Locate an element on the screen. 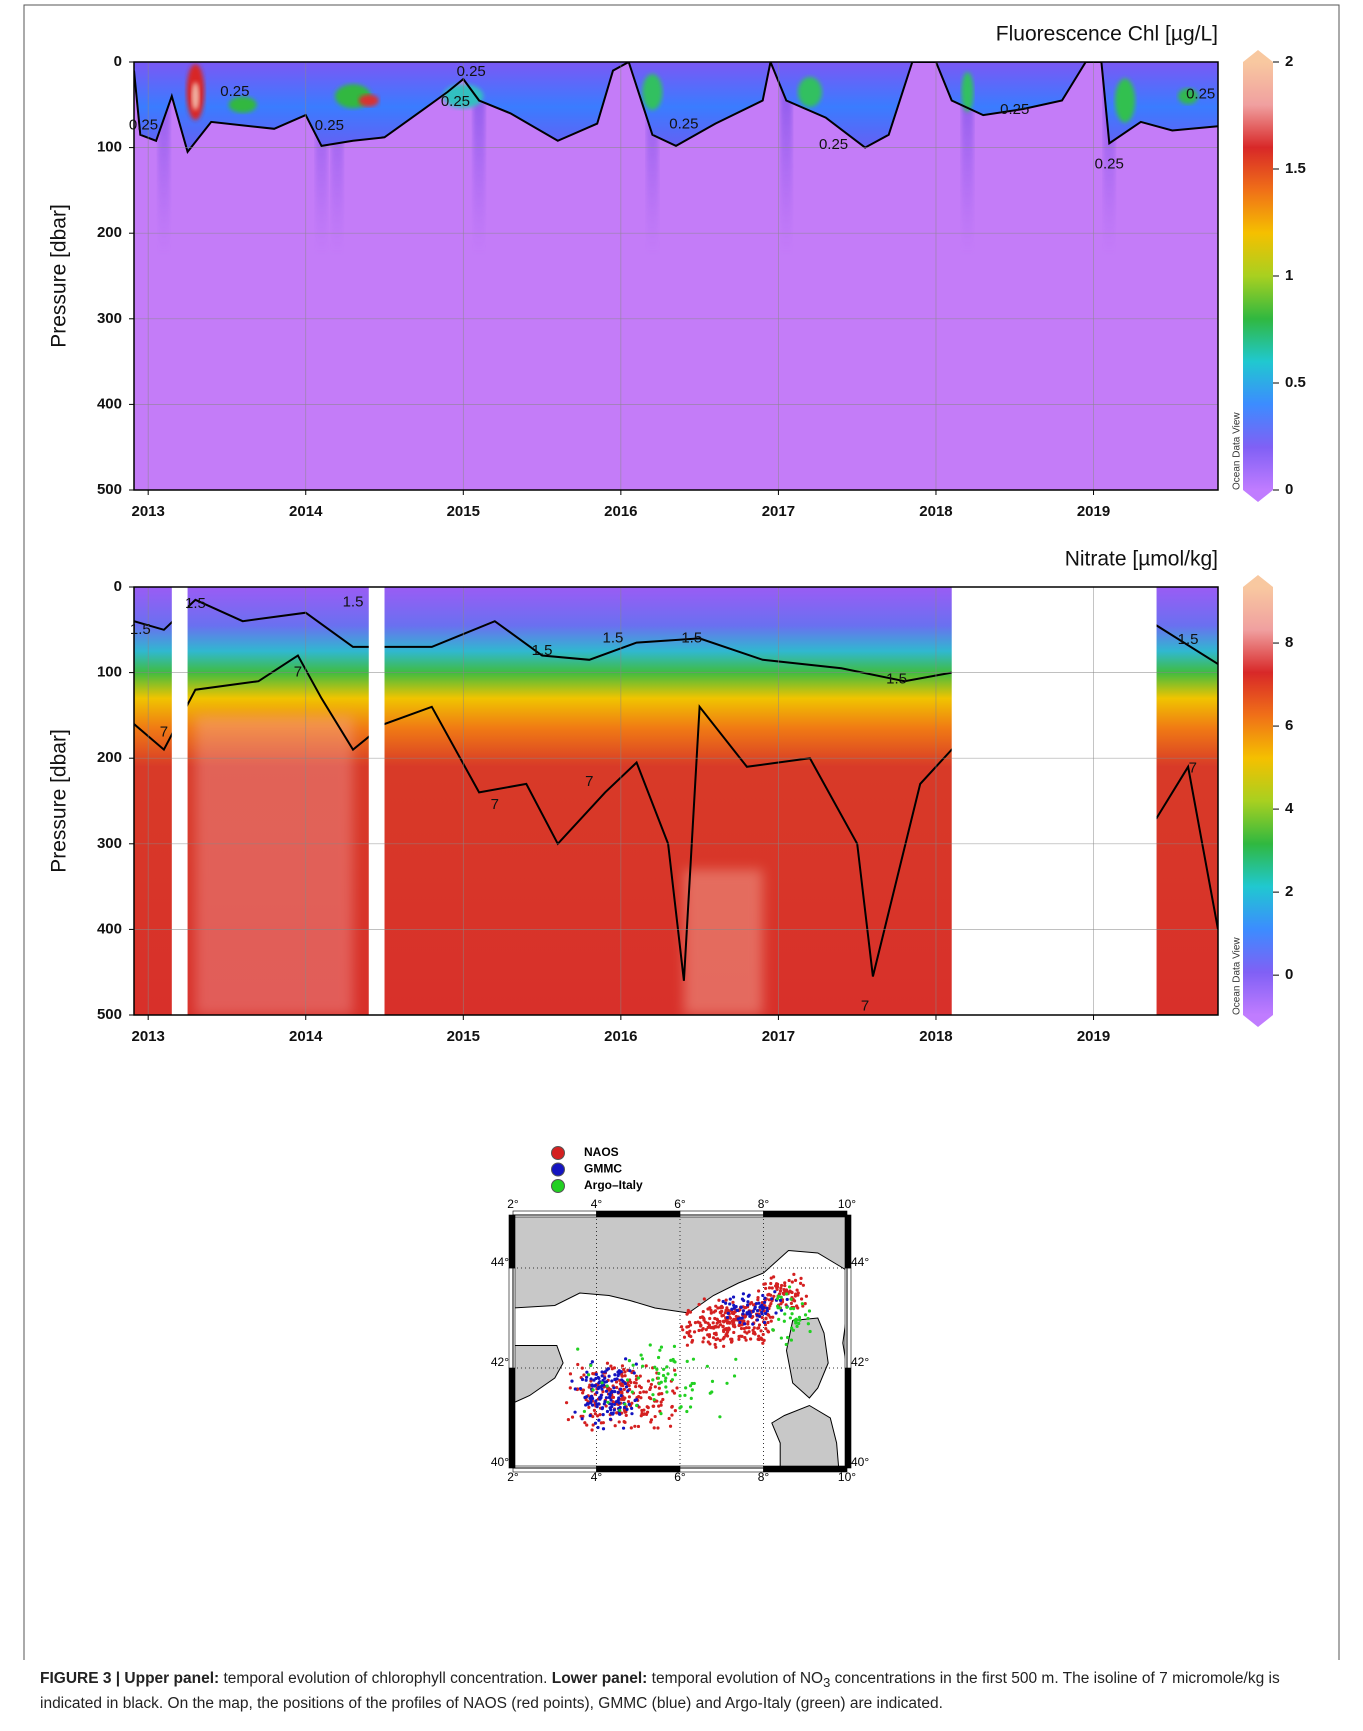  y-tick-label: 100 is located at coordinates (109, 672).